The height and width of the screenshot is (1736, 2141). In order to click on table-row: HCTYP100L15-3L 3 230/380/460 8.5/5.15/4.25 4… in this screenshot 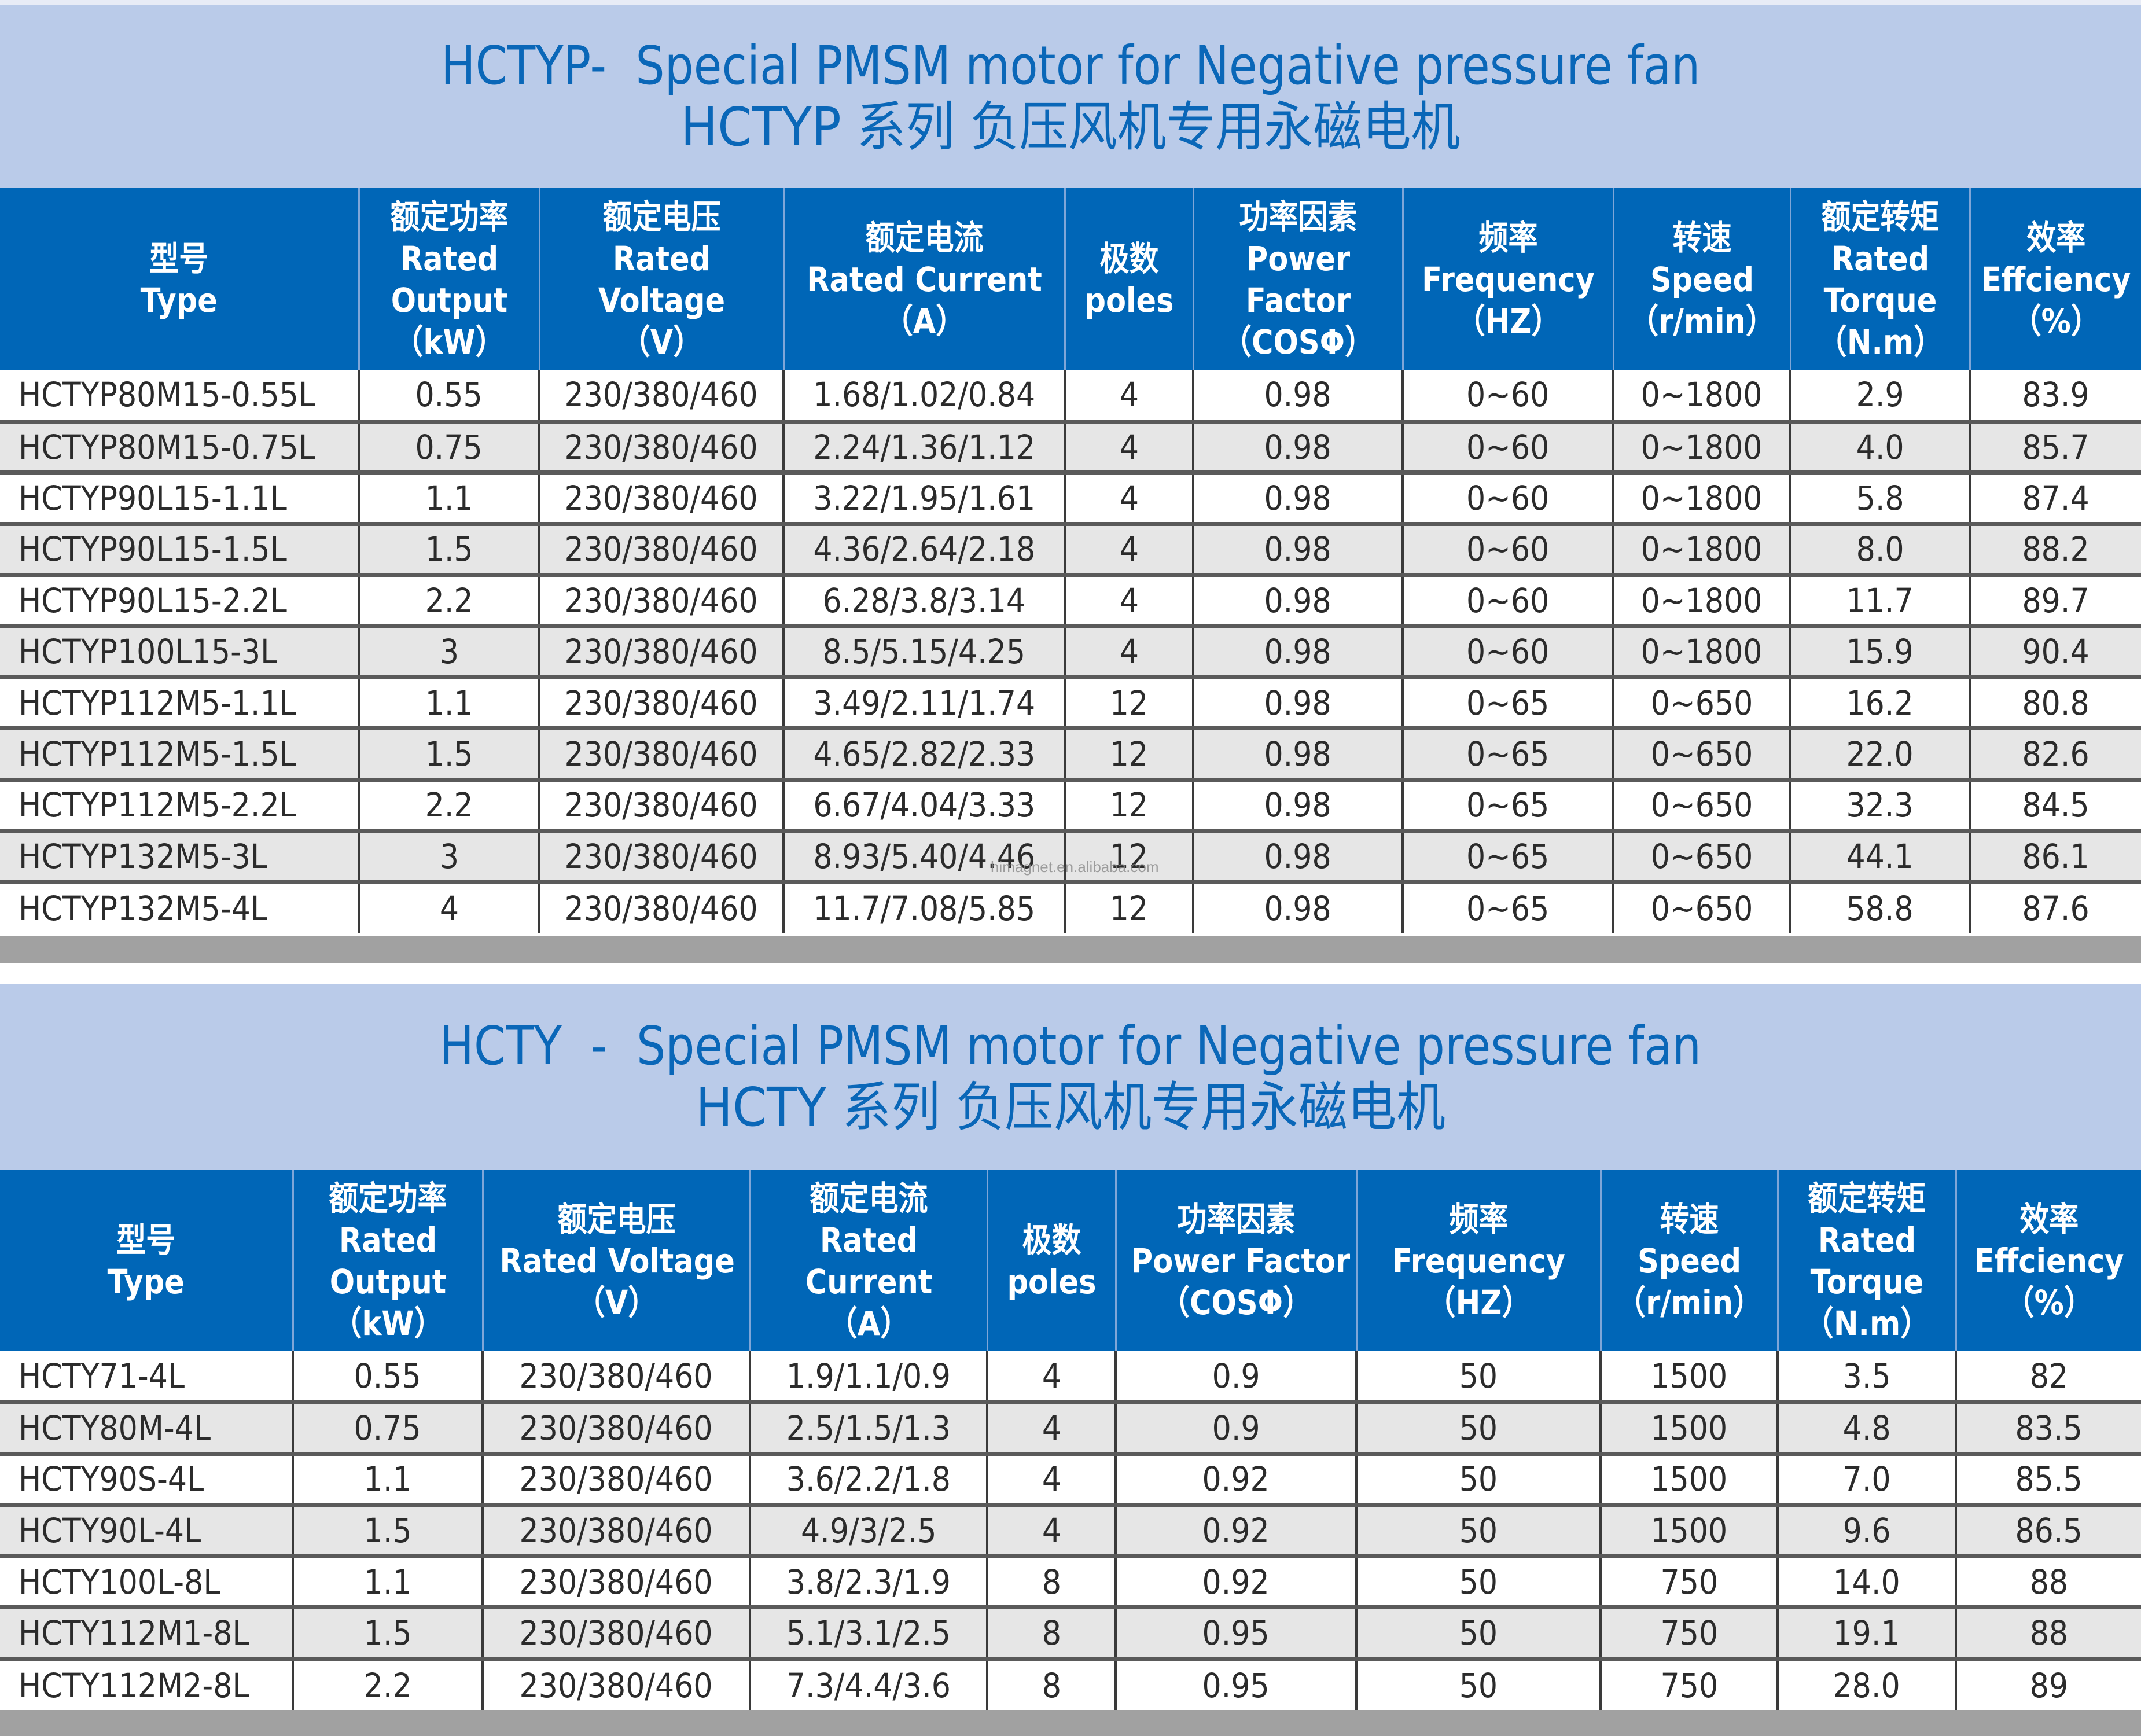, I will do `click(1070, 651)`.